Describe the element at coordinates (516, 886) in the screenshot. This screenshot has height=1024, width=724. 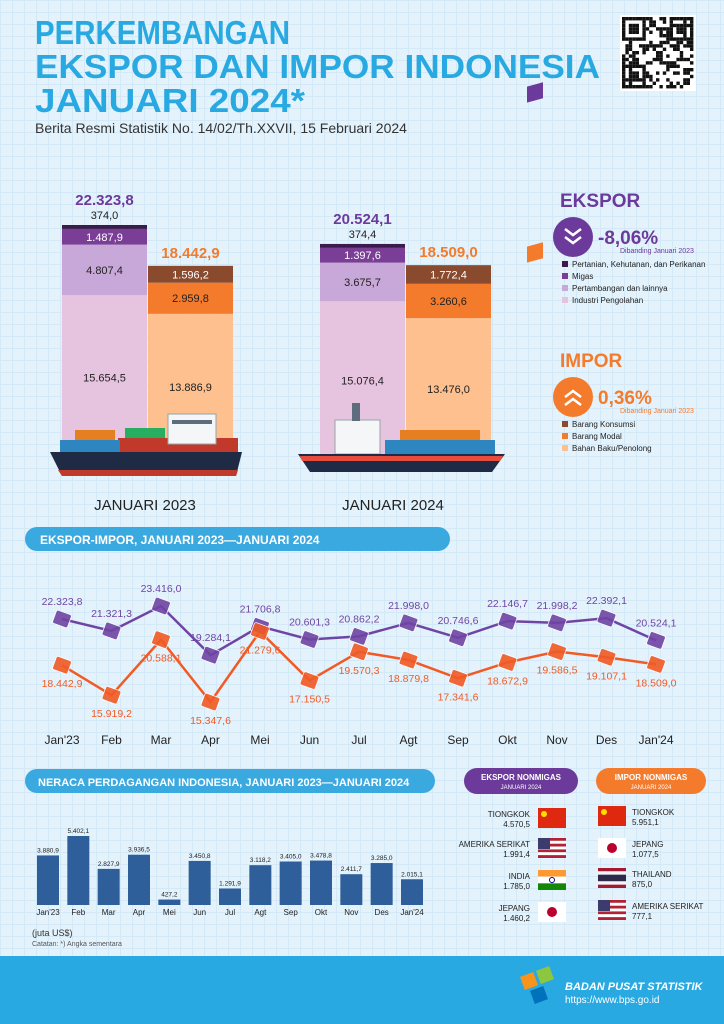
I see `country-value: 1.785,0` at that location.